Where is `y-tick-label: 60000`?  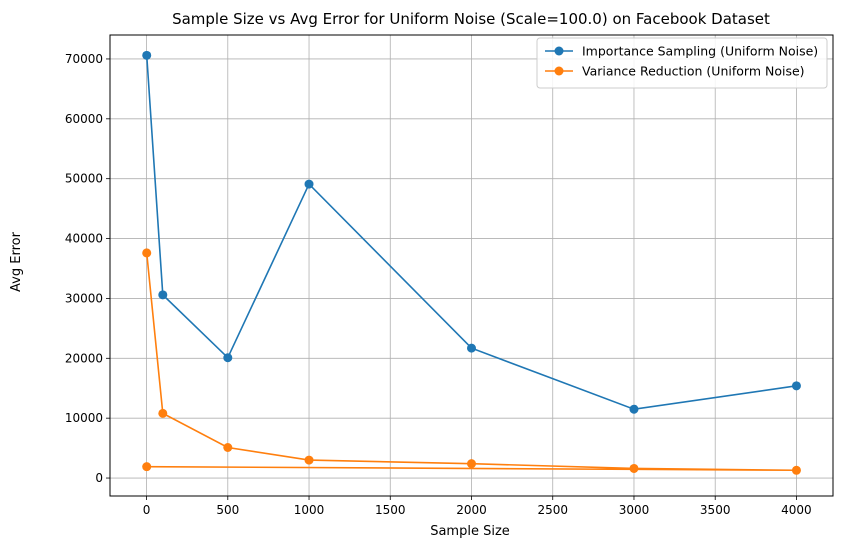 y-tick-label: 60000 is located at coordinates (84, 119).